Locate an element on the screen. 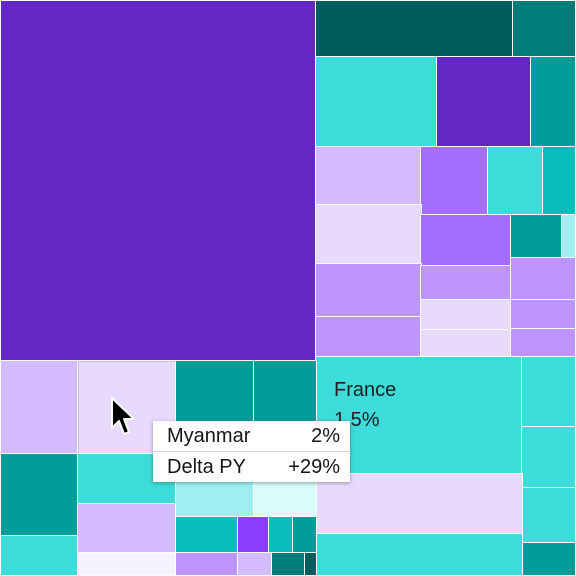 Image resolution: width=576 pixels, height=576 pixels. tooltip: Myanmar 2% Delta PY +29% is located at coordinates (251, 451).